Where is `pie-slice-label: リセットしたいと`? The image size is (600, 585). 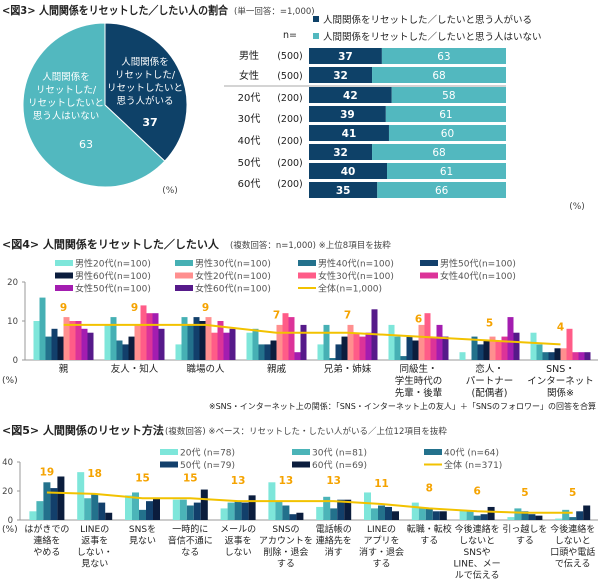 pie-slice-label: リセットしたいと is located at coordinates (66, 103).